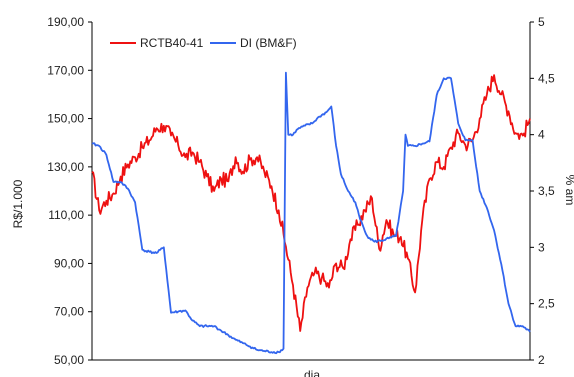  Describe the element at coordinates (65, 22) in the screenshot. I see `y-tick-label-left: 190,00` at that location.